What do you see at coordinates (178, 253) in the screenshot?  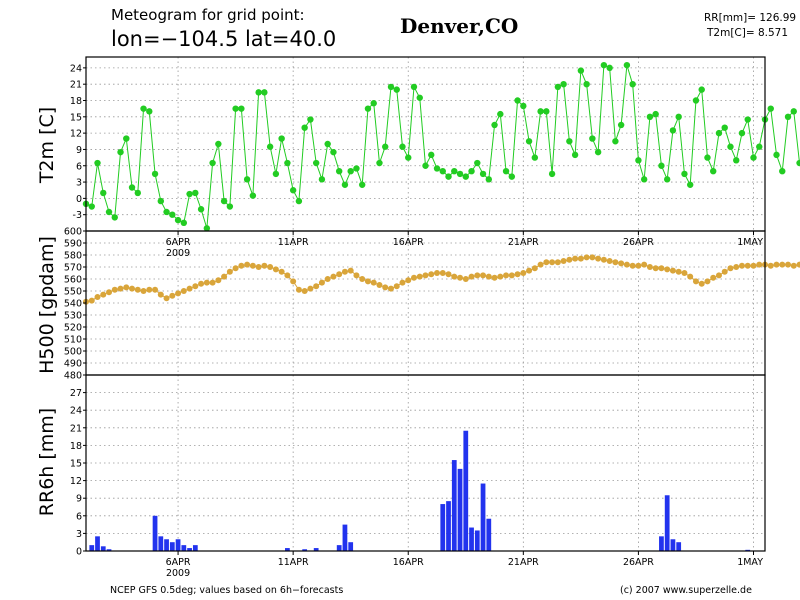 I see `year-label: 2009` at bounding box center [178, 253].